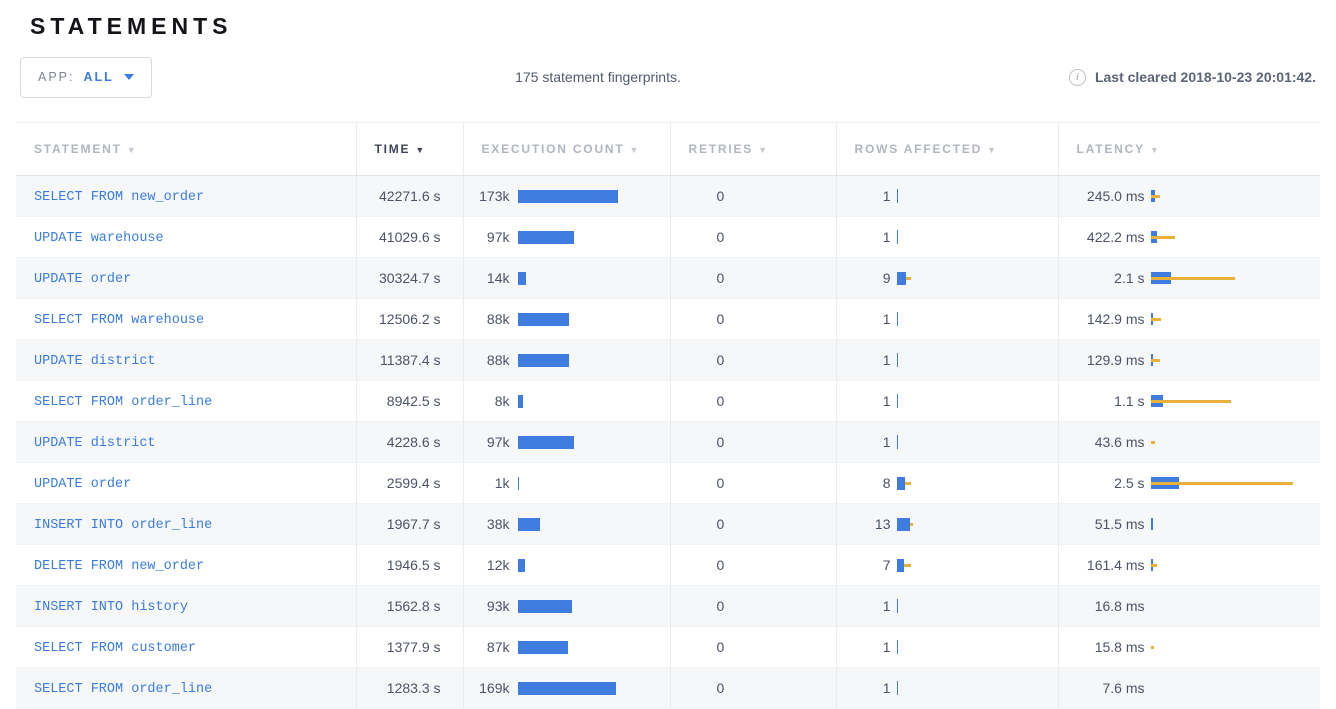 This screenshot has width=1336, height=709. What do you see at coordinates (946, 149) in the screenshot?
I see `column-header-rows-affected: ROWS AFFECTED ▼` at bounding box center [946, 149].